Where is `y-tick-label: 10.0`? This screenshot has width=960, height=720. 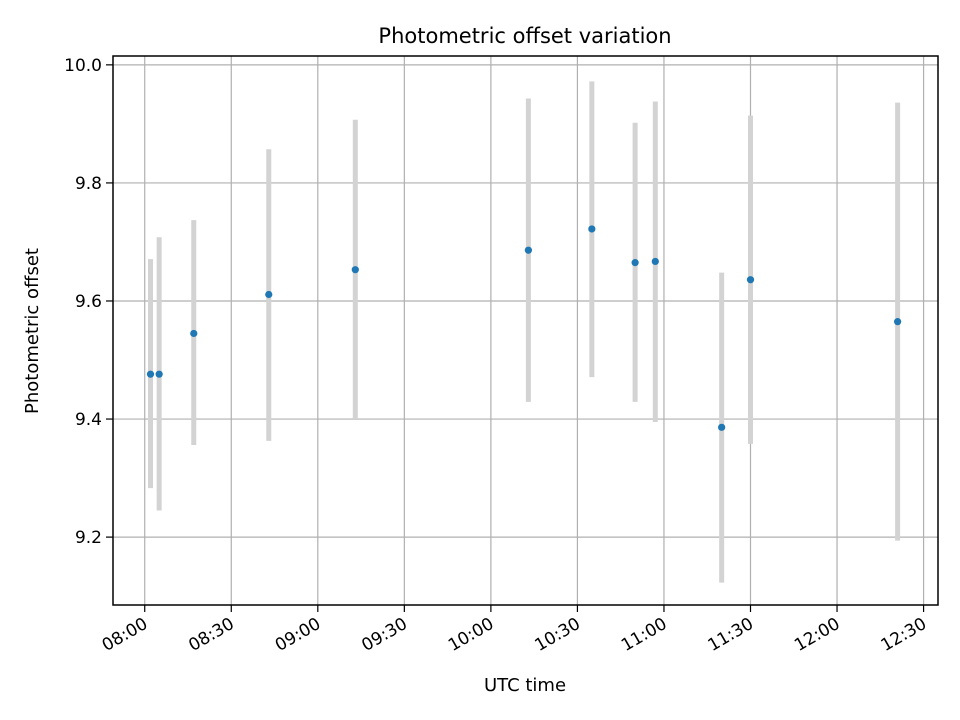 y-tick-label: 10.0 is located at coordinates (83, 66).